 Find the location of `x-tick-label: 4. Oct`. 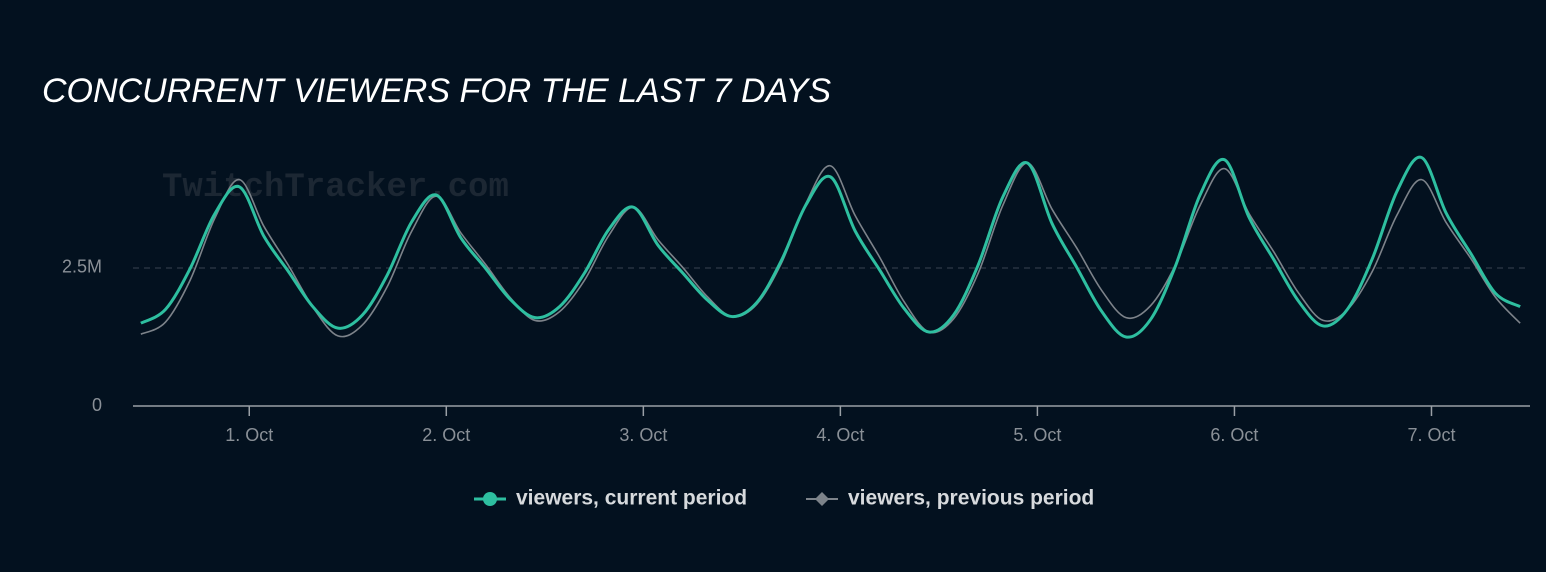

x-tick-label: 4. Oct is located at coordinates (840, 435).